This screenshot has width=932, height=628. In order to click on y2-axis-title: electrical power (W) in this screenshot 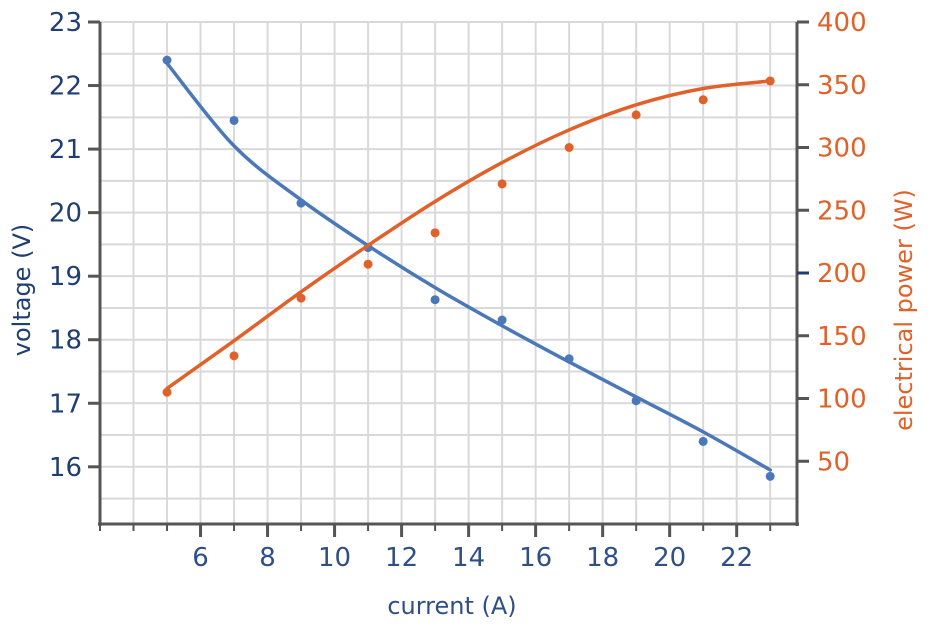, I will do `click(904, 310)`.